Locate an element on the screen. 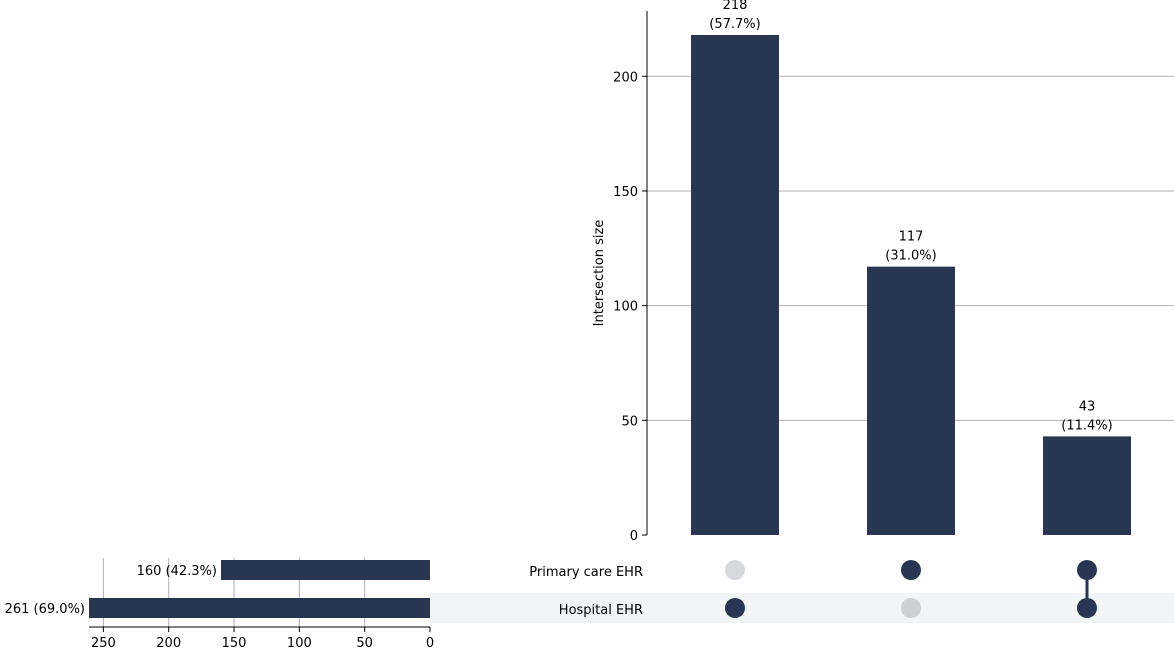 The width and height of the screenshot is (1174, 650). x-tick-label: 100 is located at coordinates (299, 643).